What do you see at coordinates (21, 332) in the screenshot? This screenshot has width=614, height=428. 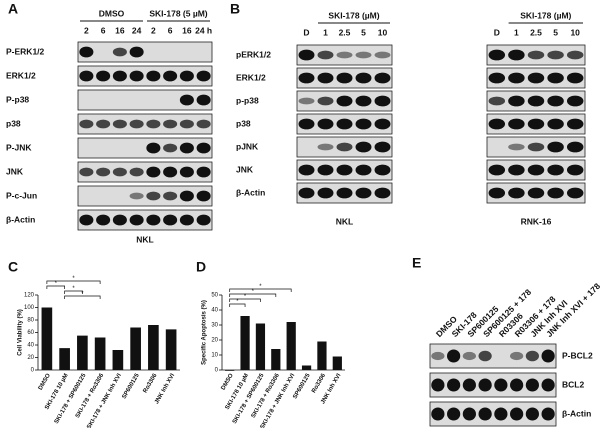 I see `y-axis-label: Cell Viability (%)` at bounding box center [21, 332].